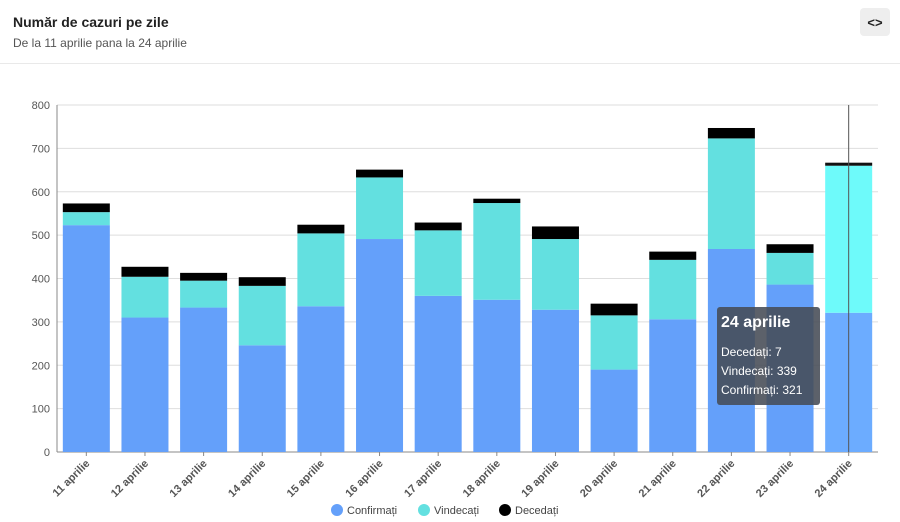 The image size is (900, 522). What do you see at coordinates (91, 22) in the screenshot?
I see `chart-title: Număr de cazuri pe zile` at bounding box center [91, 22].